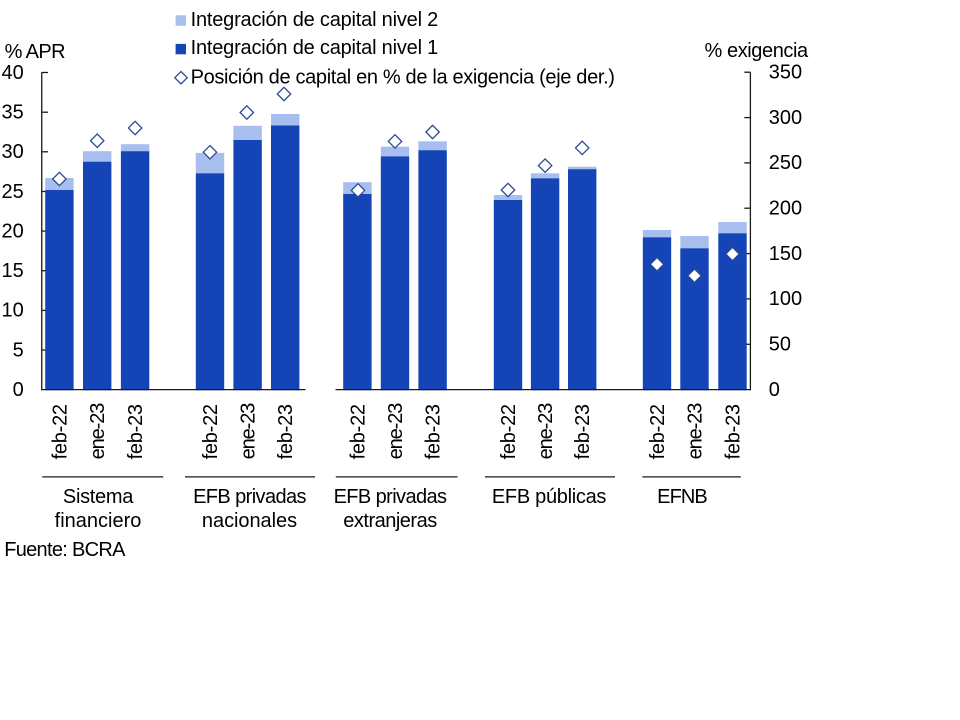 This screenshot has width=960, height=720. Describe the element at coordinates (390, 521) in the screenshot. I see `svg-text: extranjeras` at that location.